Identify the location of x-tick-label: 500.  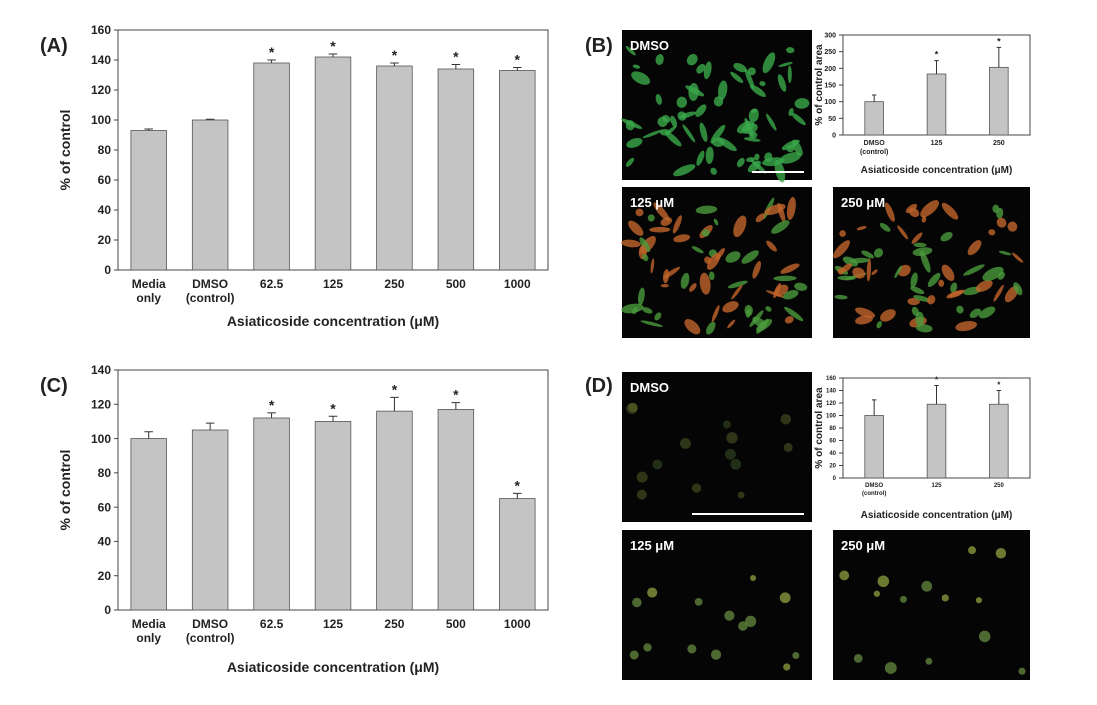
(456, 284).